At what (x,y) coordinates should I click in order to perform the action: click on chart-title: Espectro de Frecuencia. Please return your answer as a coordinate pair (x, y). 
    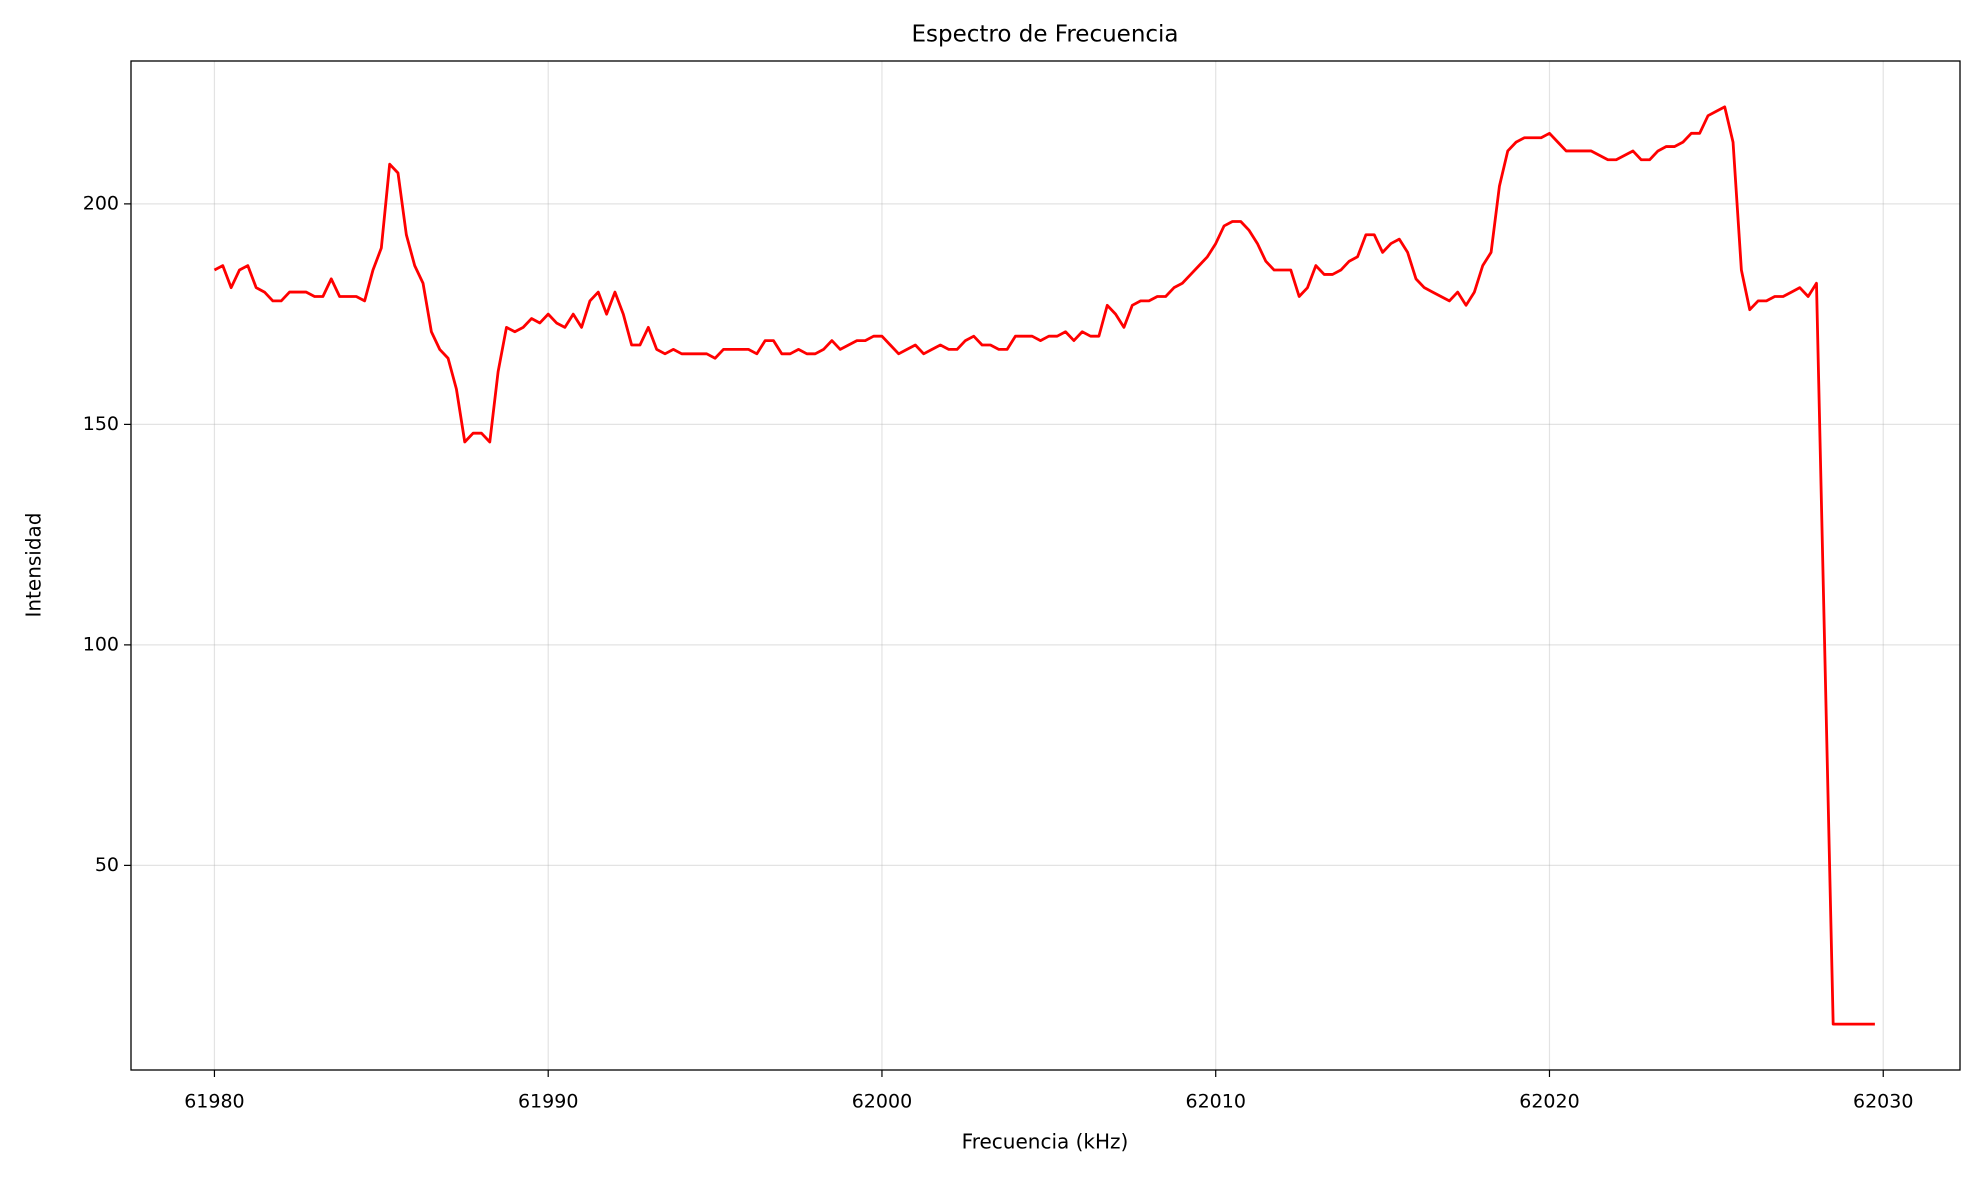
    Looking at the image, I should click on (1044, 35).